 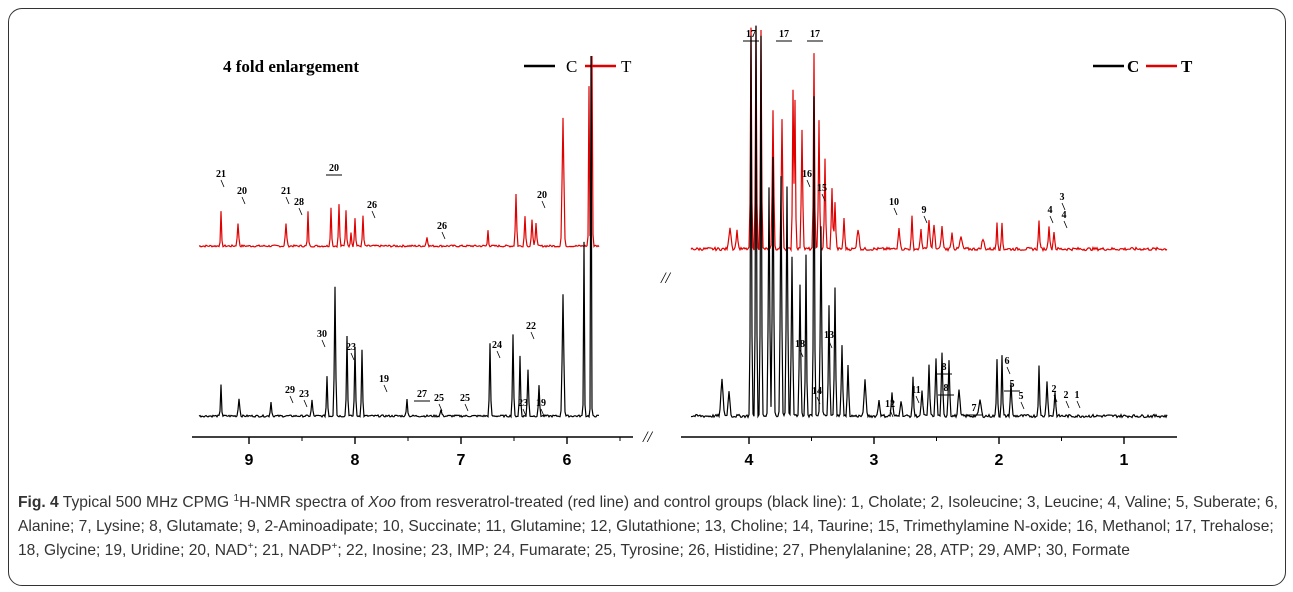 I want to click on trace-treated-aromatic, so click(x=399, y=152).